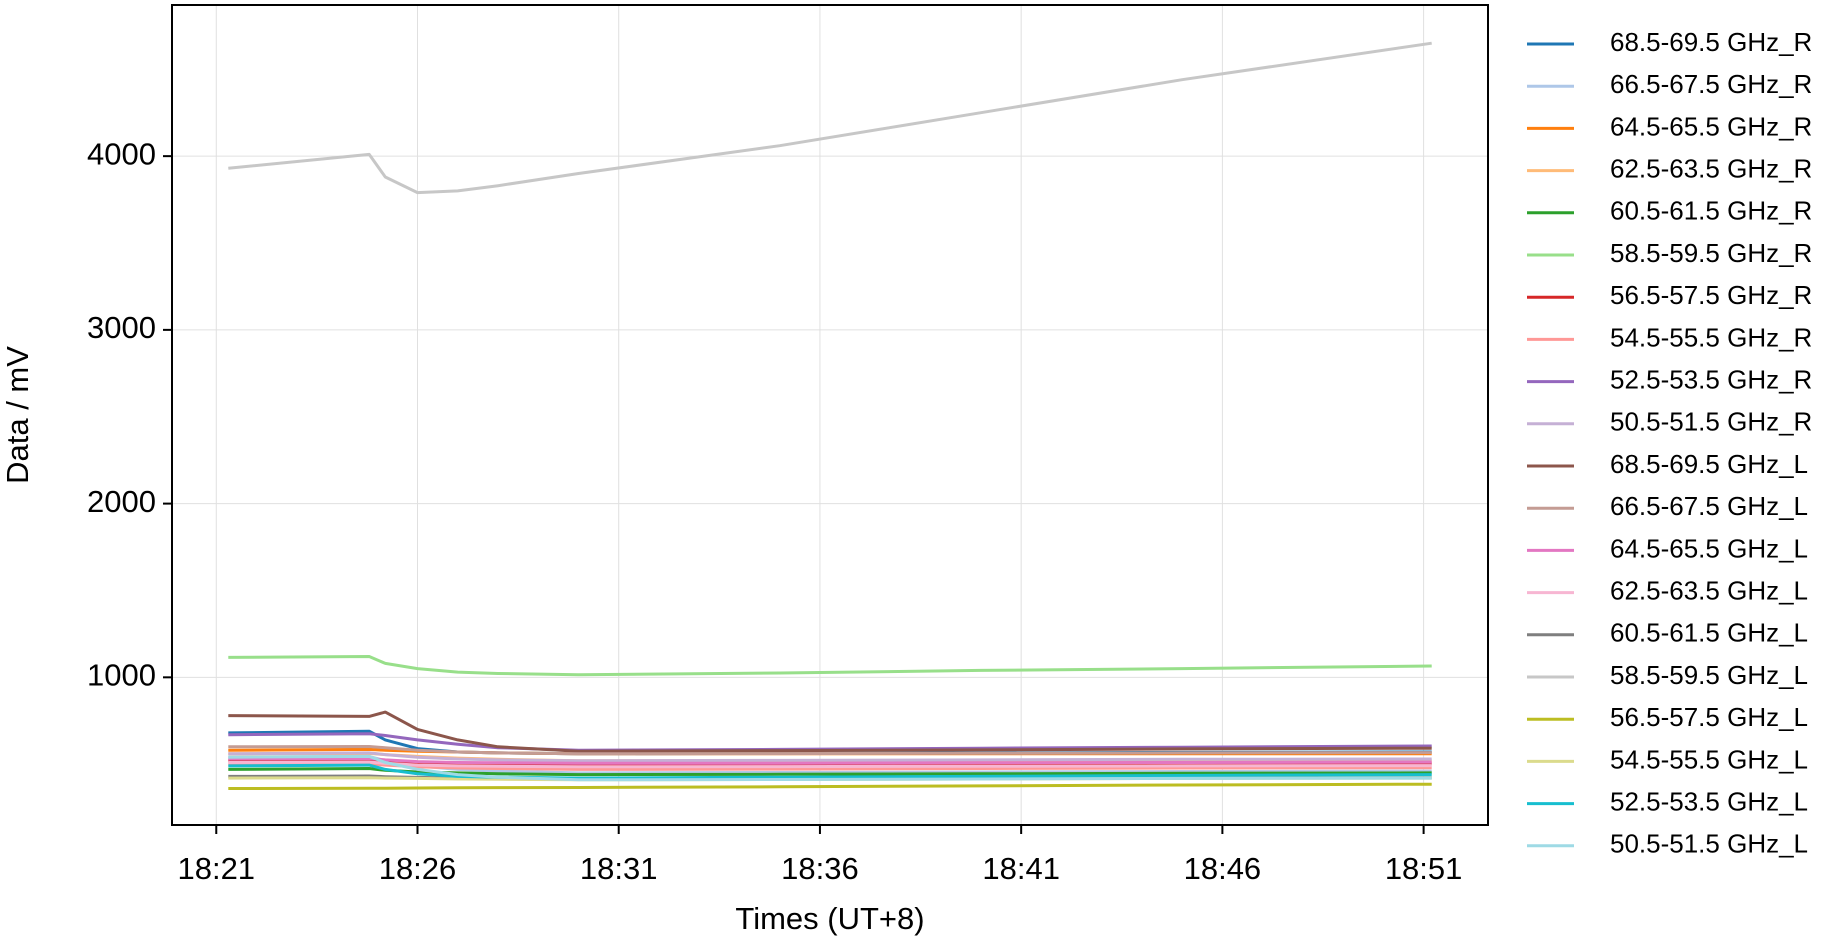 The image size is (1847, 941). Describe the element at coordinates (1424, 868) in the screenshot. I see `x-tick-label: 18:51` at that location.